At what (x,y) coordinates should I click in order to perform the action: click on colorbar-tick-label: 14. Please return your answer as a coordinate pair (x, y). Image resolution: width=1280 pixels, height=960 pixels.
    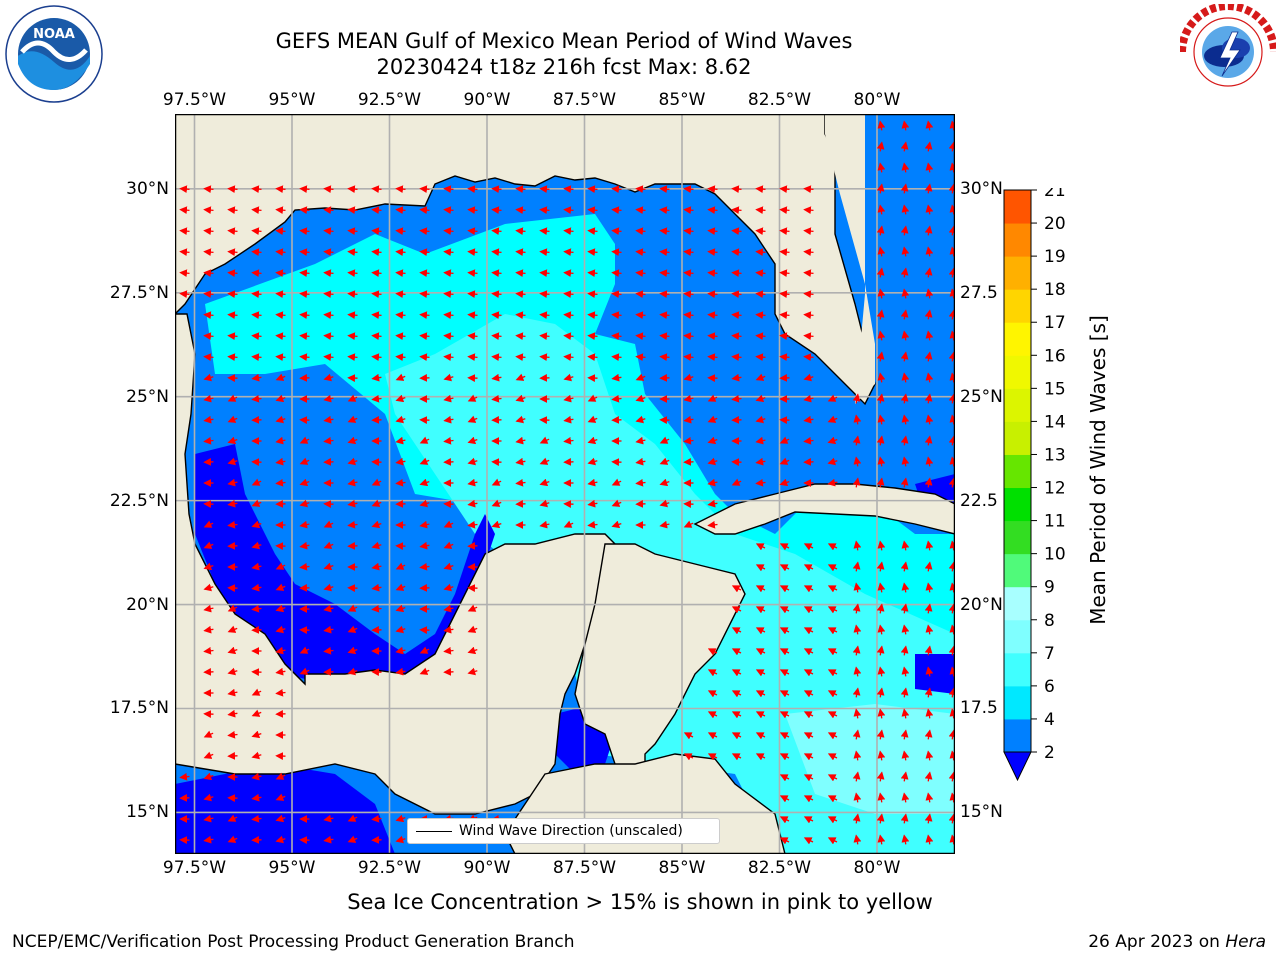
    Looking at the image, I should click on (1055, 422).